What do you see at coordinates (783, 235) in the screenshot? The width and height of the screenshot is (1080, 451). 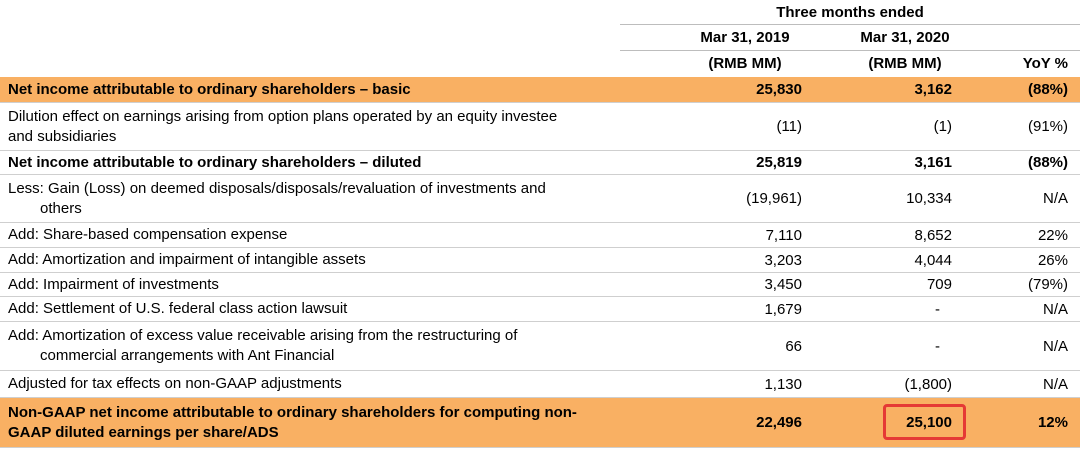 I see `cell-2019: 7,110` at bounding box center [783, 235].